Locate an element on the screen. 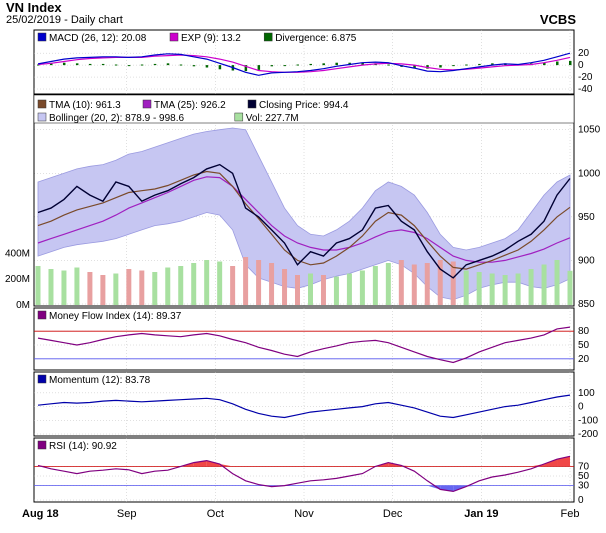 The height and width of the screenshot is (533, 606). y-tick-label: 50 is located at coordinates (584, 345).